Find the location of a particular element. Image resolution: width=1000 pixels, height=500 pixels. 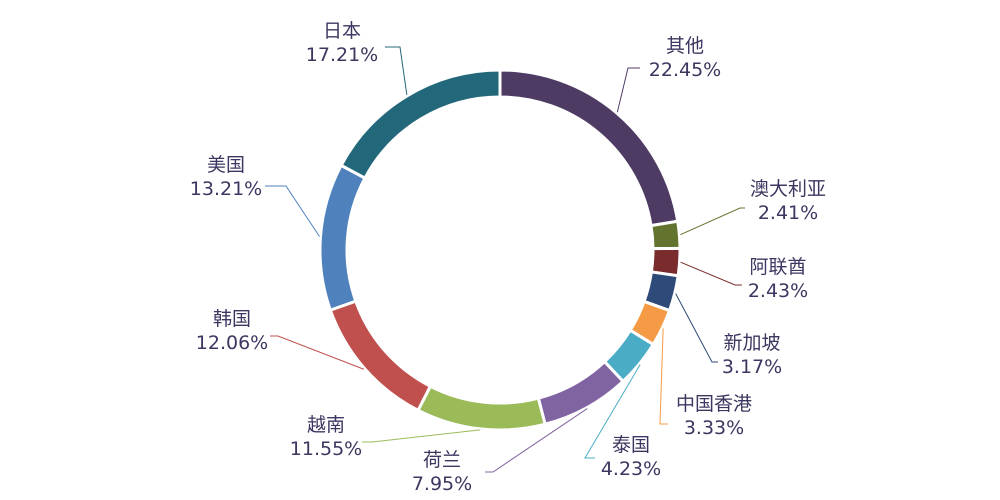

slice-percent-label: 22.45% is located at coordinates (685, 70).